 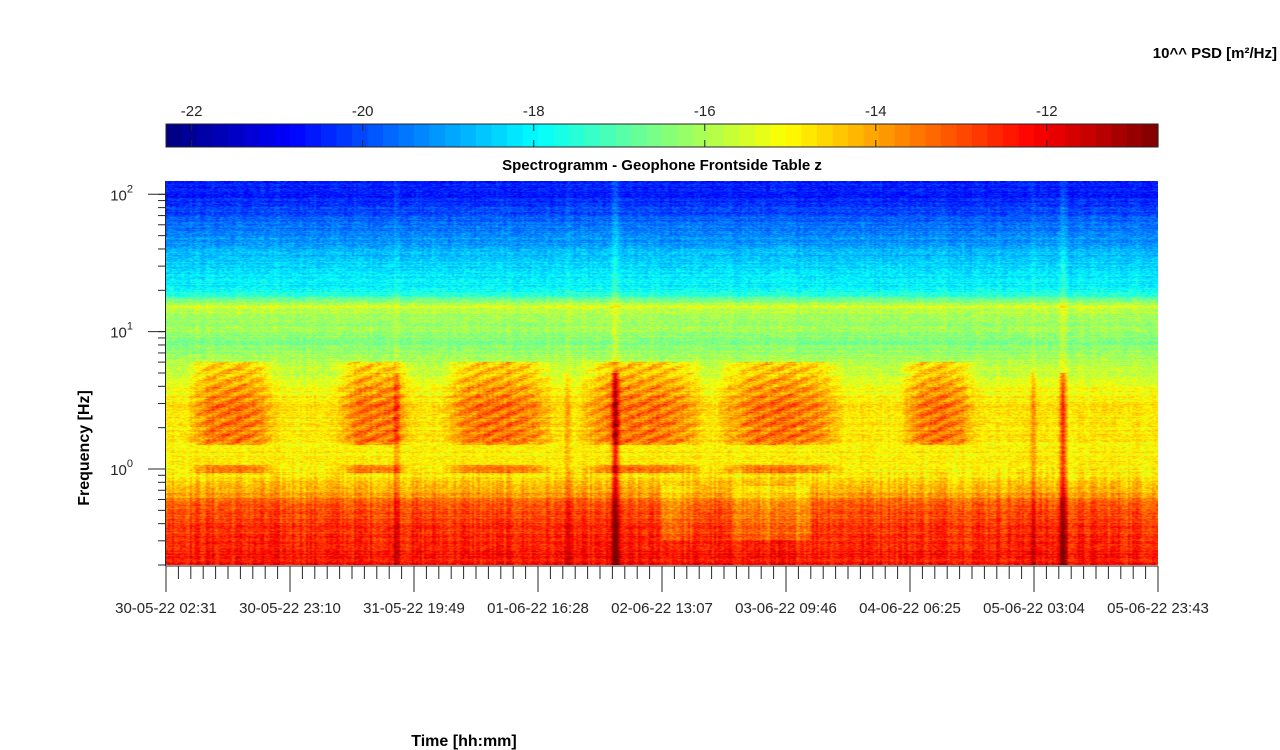 What do you see at coordinates (910, 608) in the screenshot?
I see `x-tick-label: 04-06-22 06:25` at bounding box center [910, 608].